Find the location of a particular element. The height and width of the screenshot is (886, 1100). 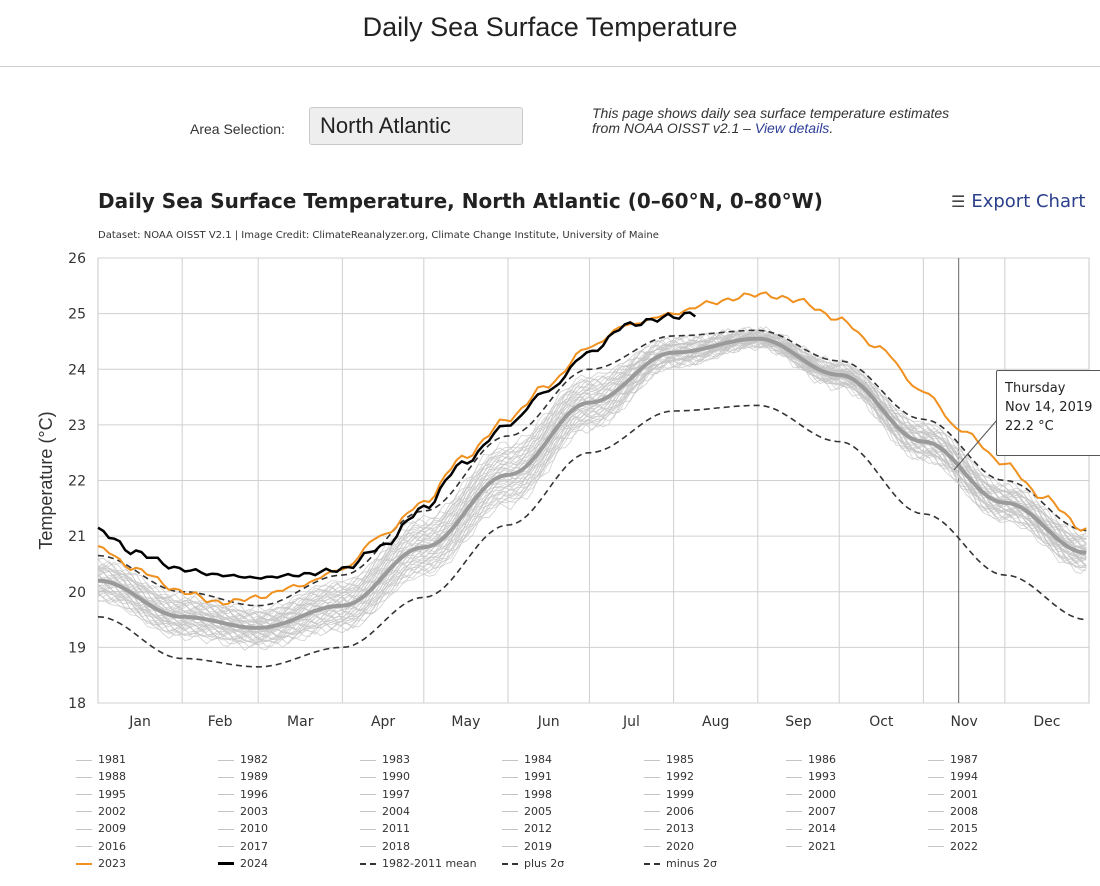

y-tick-label: 20 is located at coordinates (77, 593).